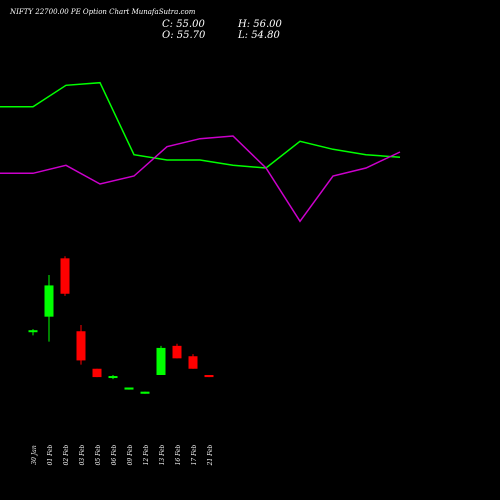 The width and height of the screenshot is (500, 500). I want to click on high-readout: H: 56.00, so click(260, 24).